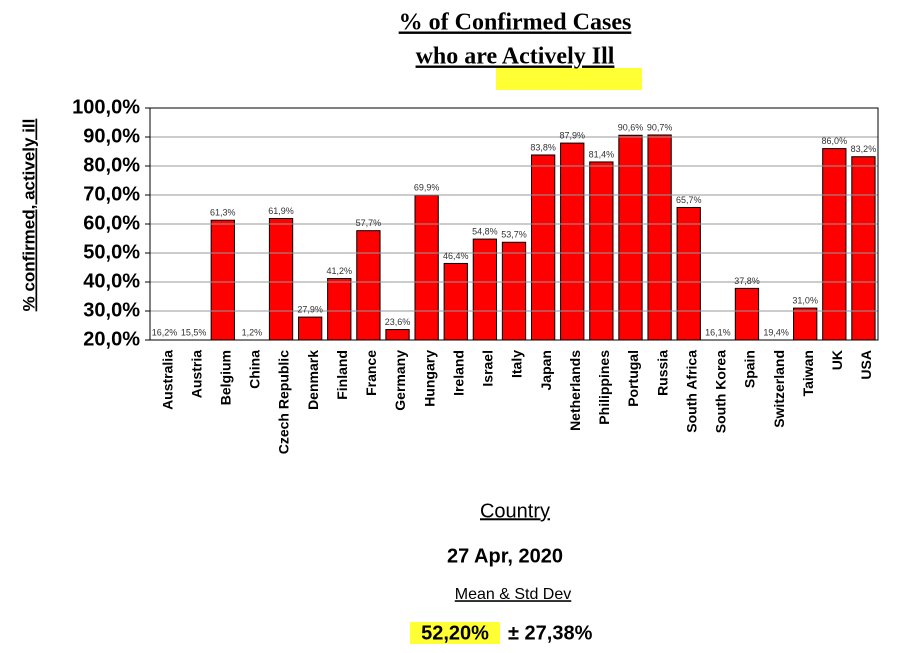  What do you see at coordinates (747, 281) in the screenshot?
I see `value-label: 37,8%` at bounding box center [747, 281].